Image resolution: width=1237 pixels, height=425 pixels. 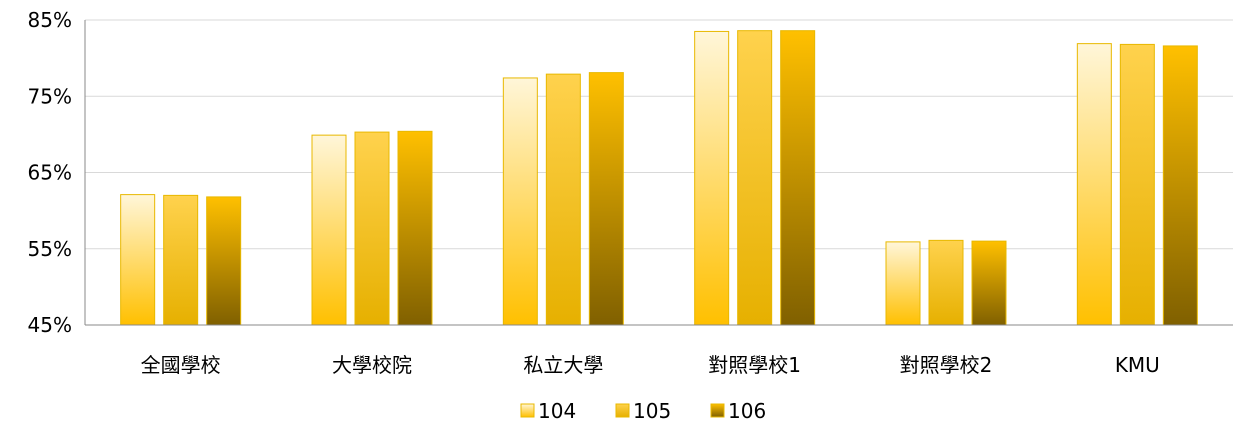 I want to click on y-axis-tick-labels: 45% 55% 65% 75% 85%, so click(x=50, y=172).